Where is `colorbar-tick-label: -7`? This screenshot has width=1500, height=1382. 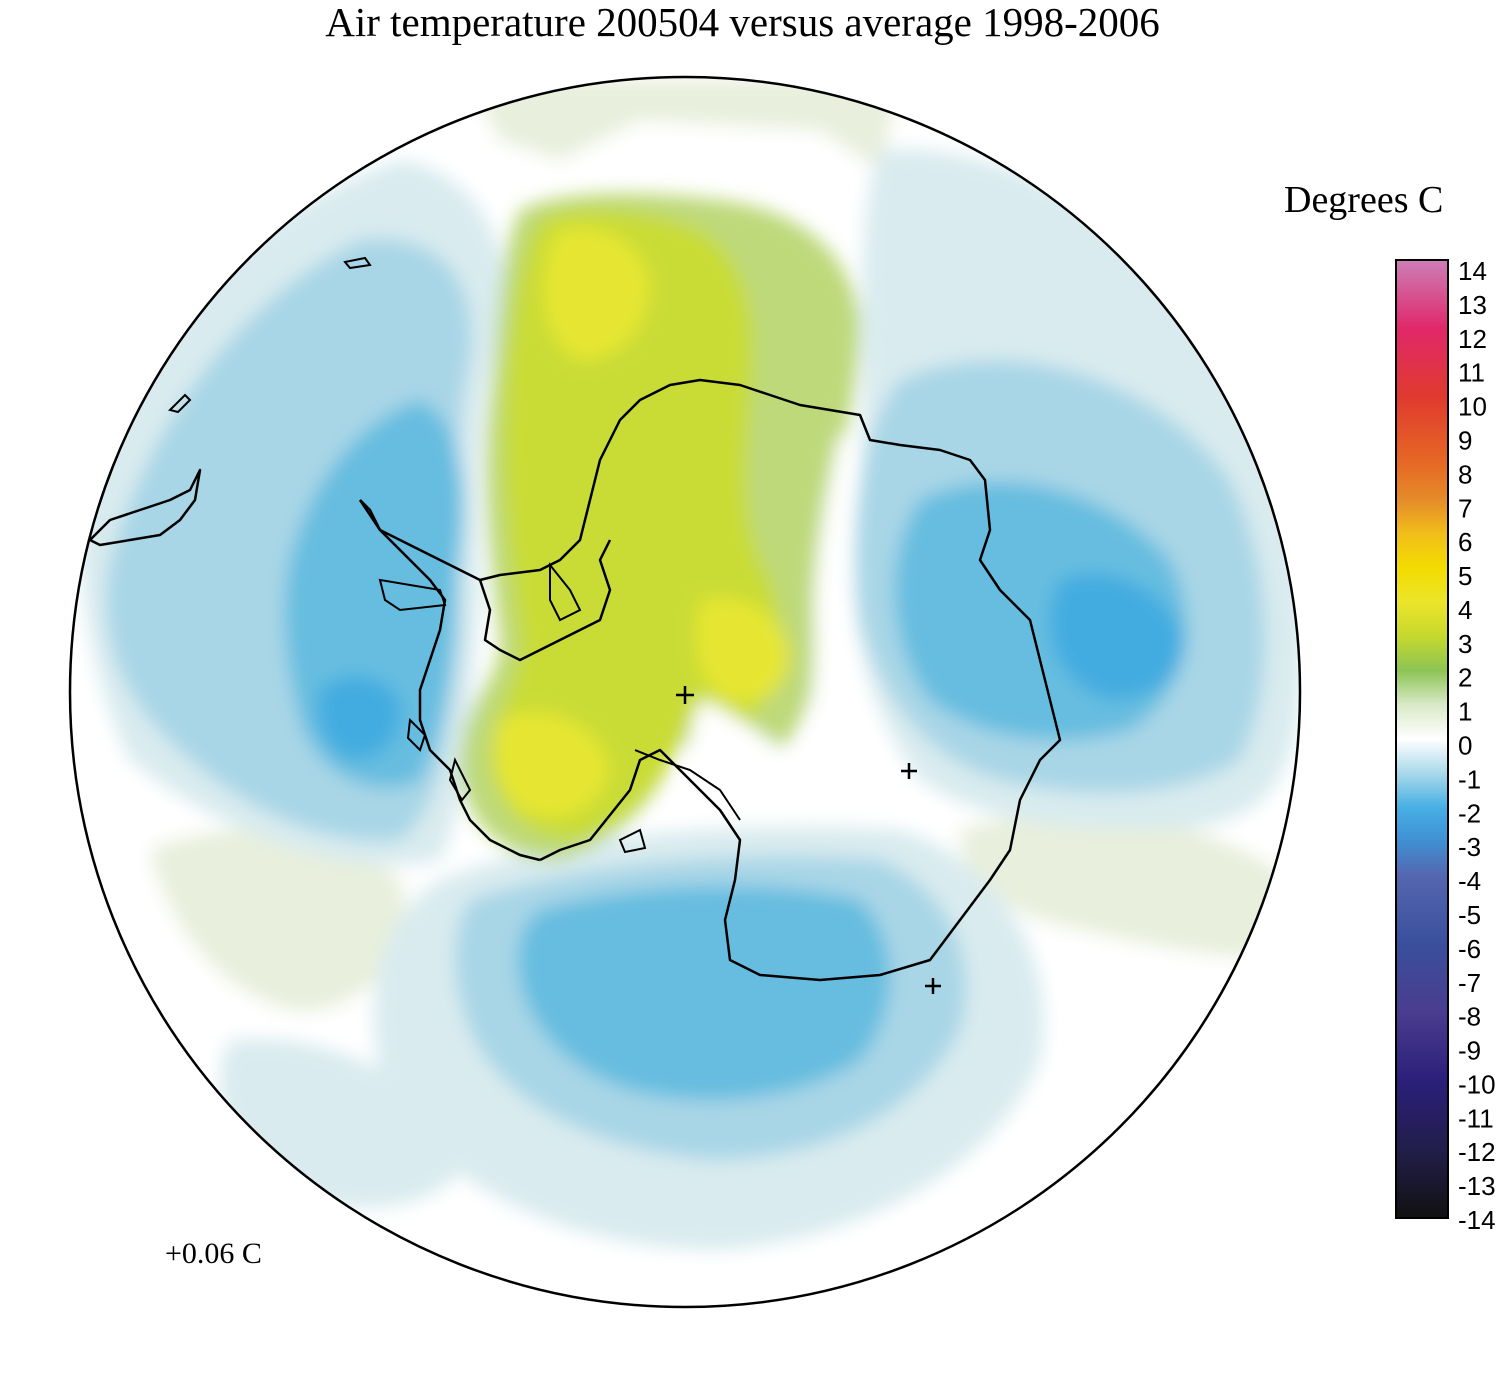
colorbar-tick-label: -7 is located at coordinates (1469, 983).